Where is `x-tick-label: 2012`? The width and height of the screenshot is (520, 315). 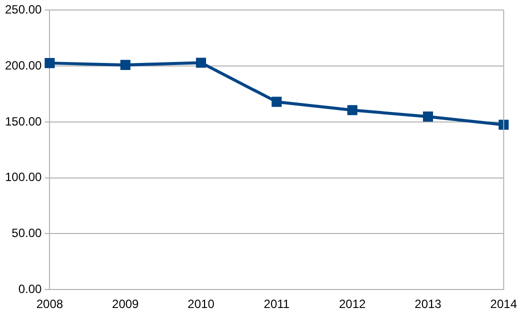 x-tick-label: 2012 is located at coordinates (352, 304).